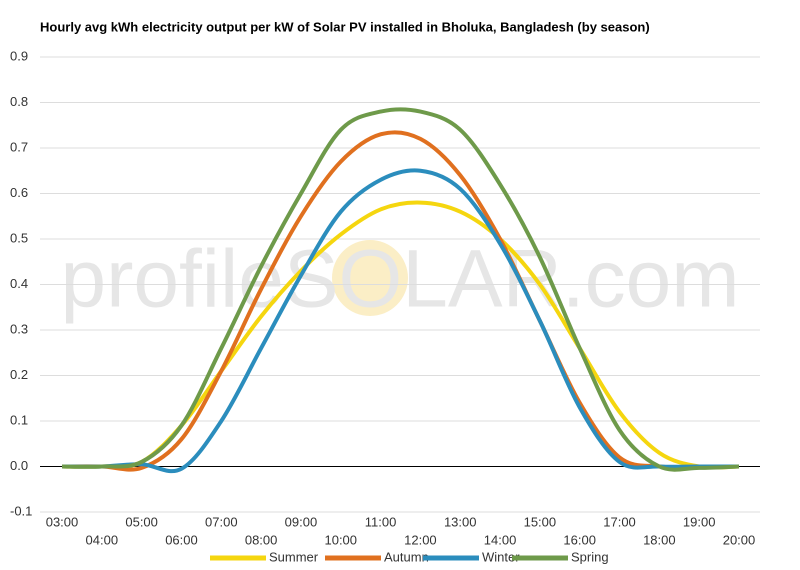 This screenshot has height=570, width=800. What do you see at coordinates (501, 556) in the screenshot?
I see `legend-label: Winter` at bounding box center [501, 556].